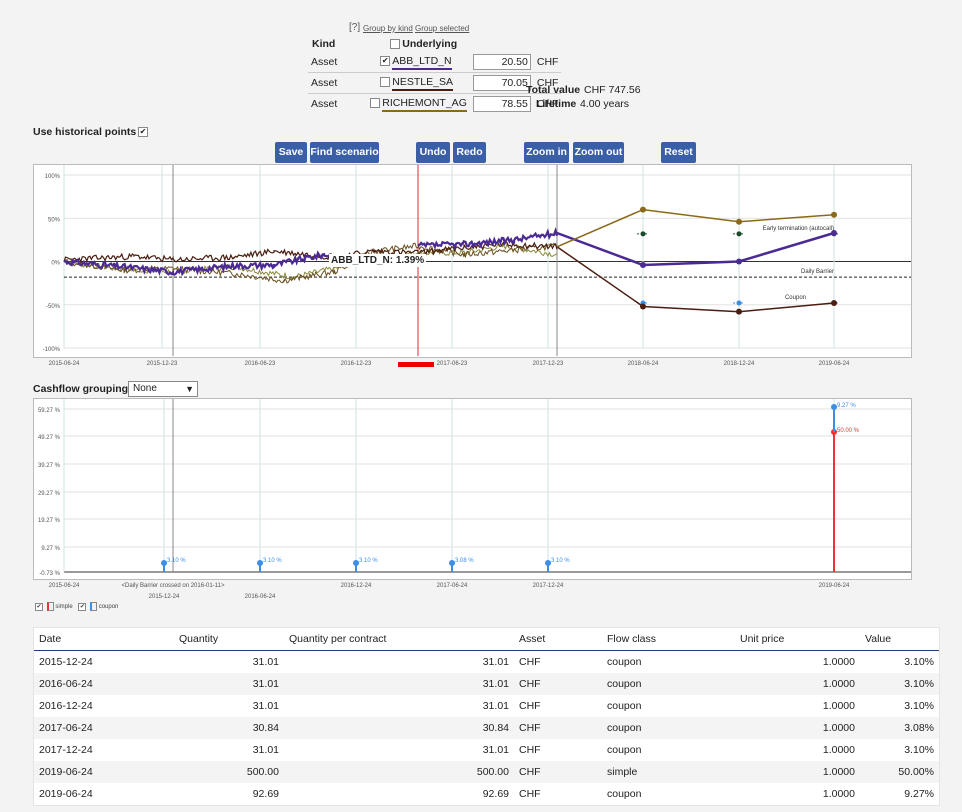 Image resolution: width=962 pixels, height=812 pixels. I want to click on cell-date: 2016-06-24, so click(104, 684).